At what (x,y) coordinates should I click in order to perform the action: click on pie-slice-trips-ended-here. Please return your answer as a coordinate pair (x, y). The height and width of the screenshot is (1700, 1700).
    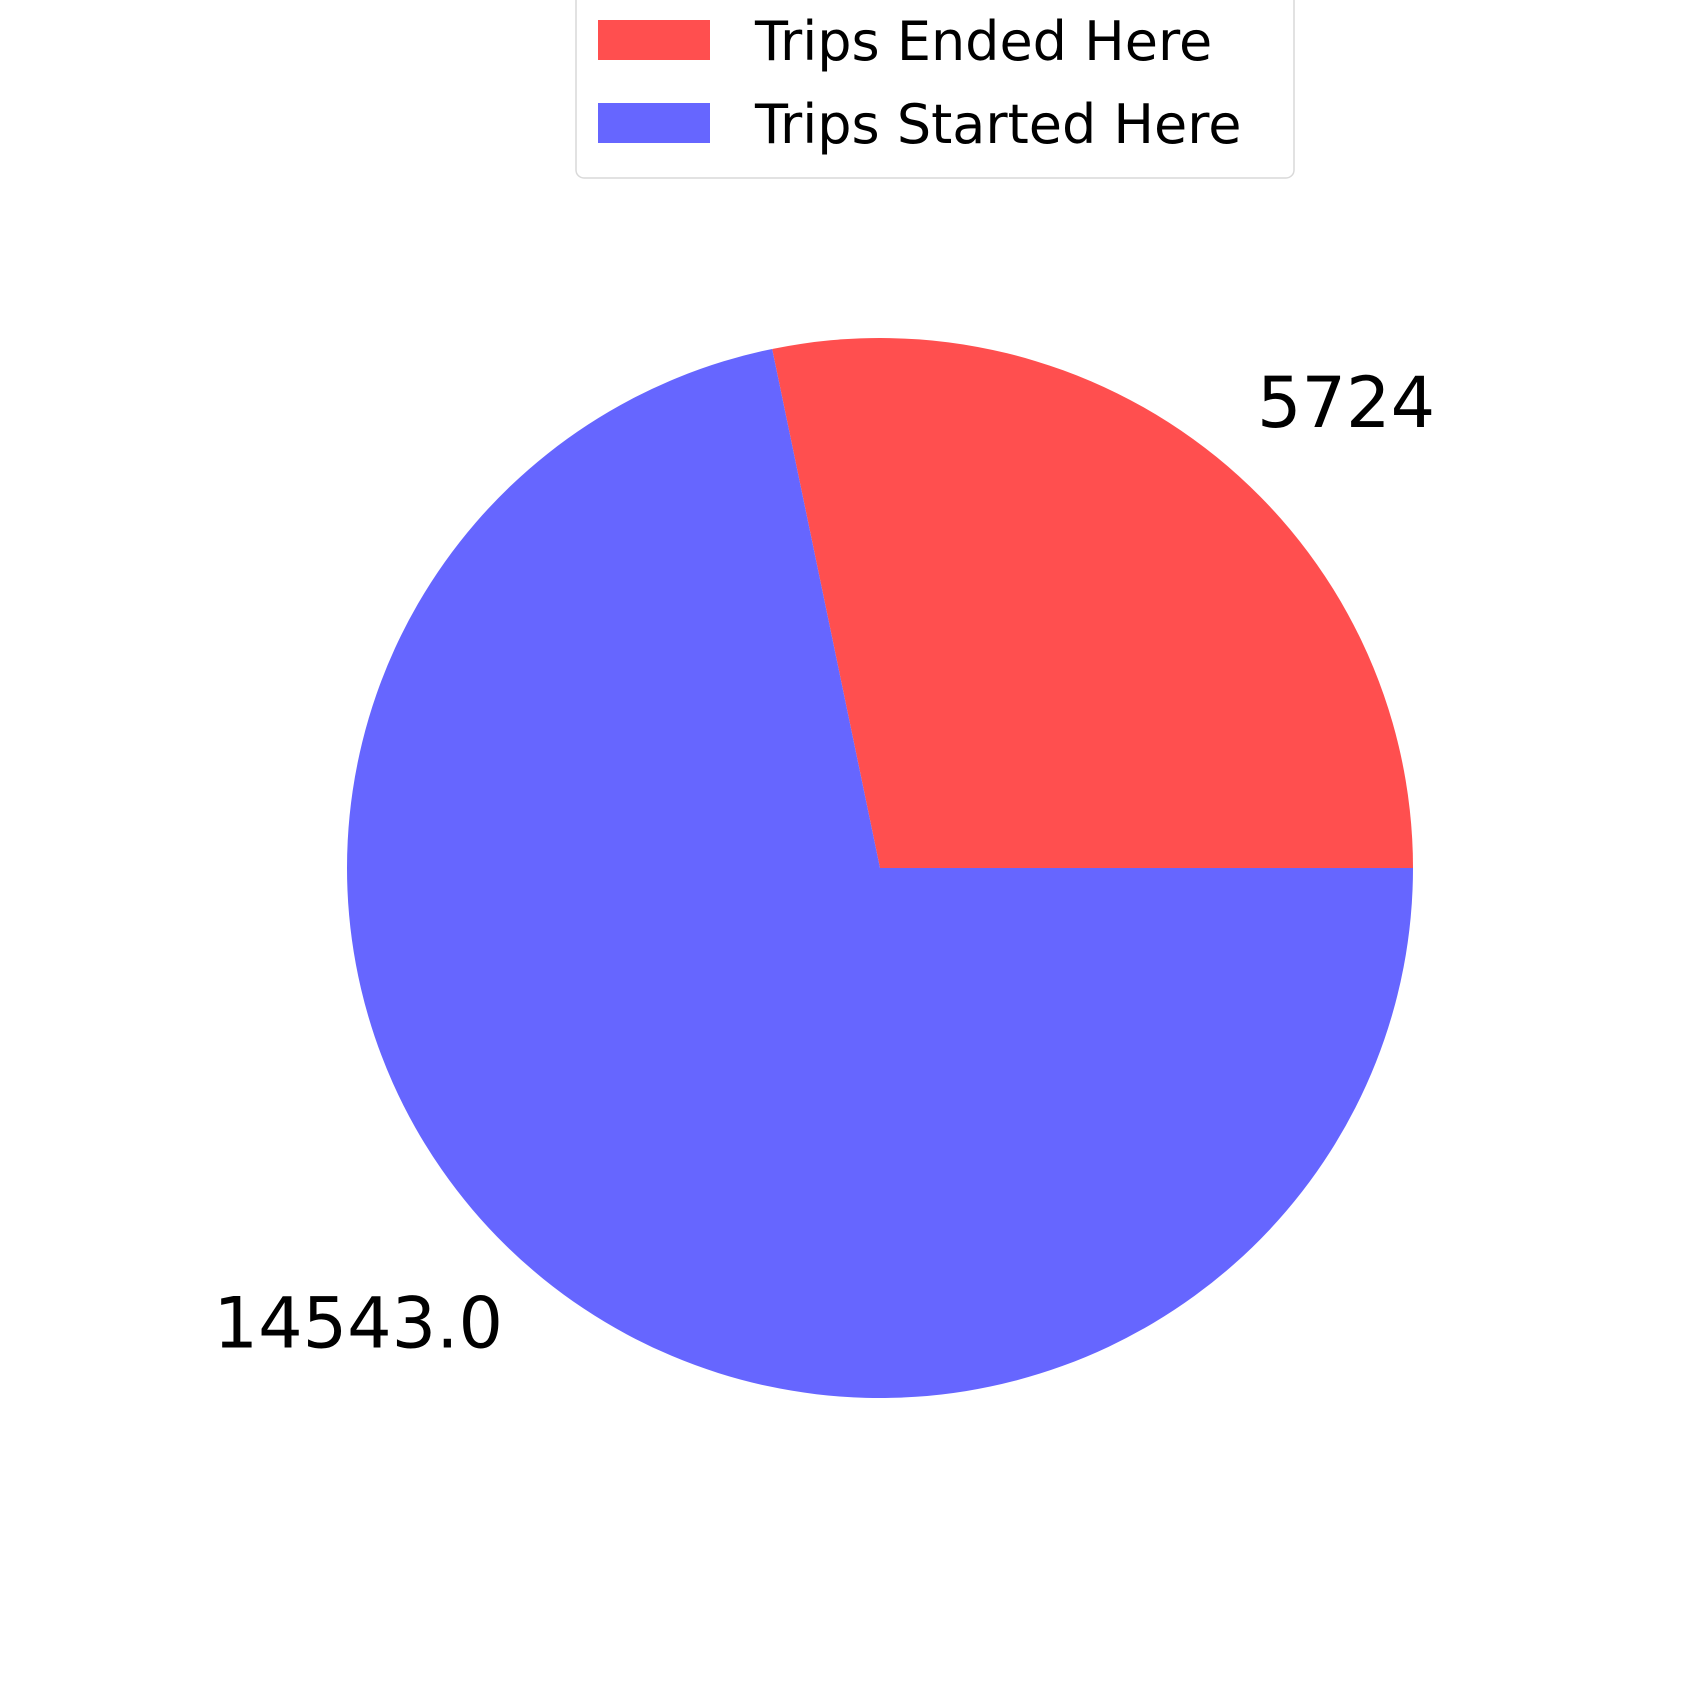
    Looking at the image, I should click on (1092, 603).